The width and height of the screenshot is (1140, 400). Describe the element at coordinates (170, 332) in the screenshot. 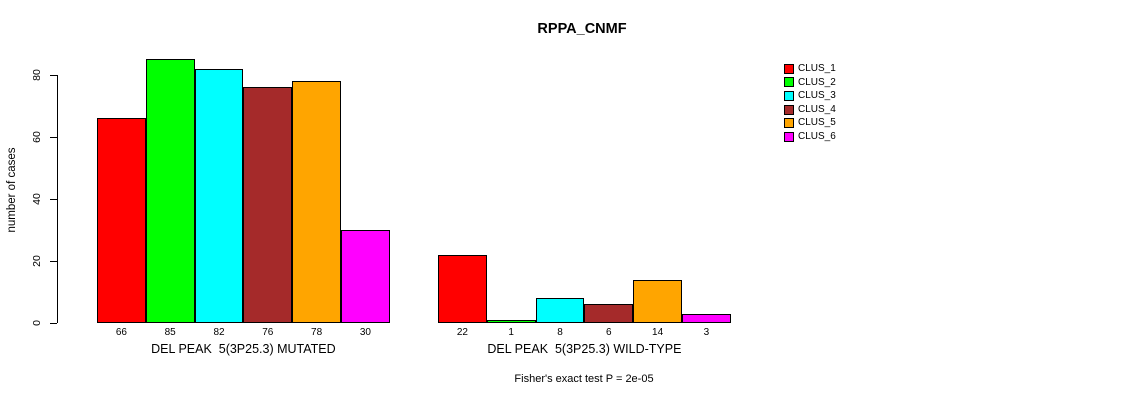

I see `bar-value-label: 85` at that location.